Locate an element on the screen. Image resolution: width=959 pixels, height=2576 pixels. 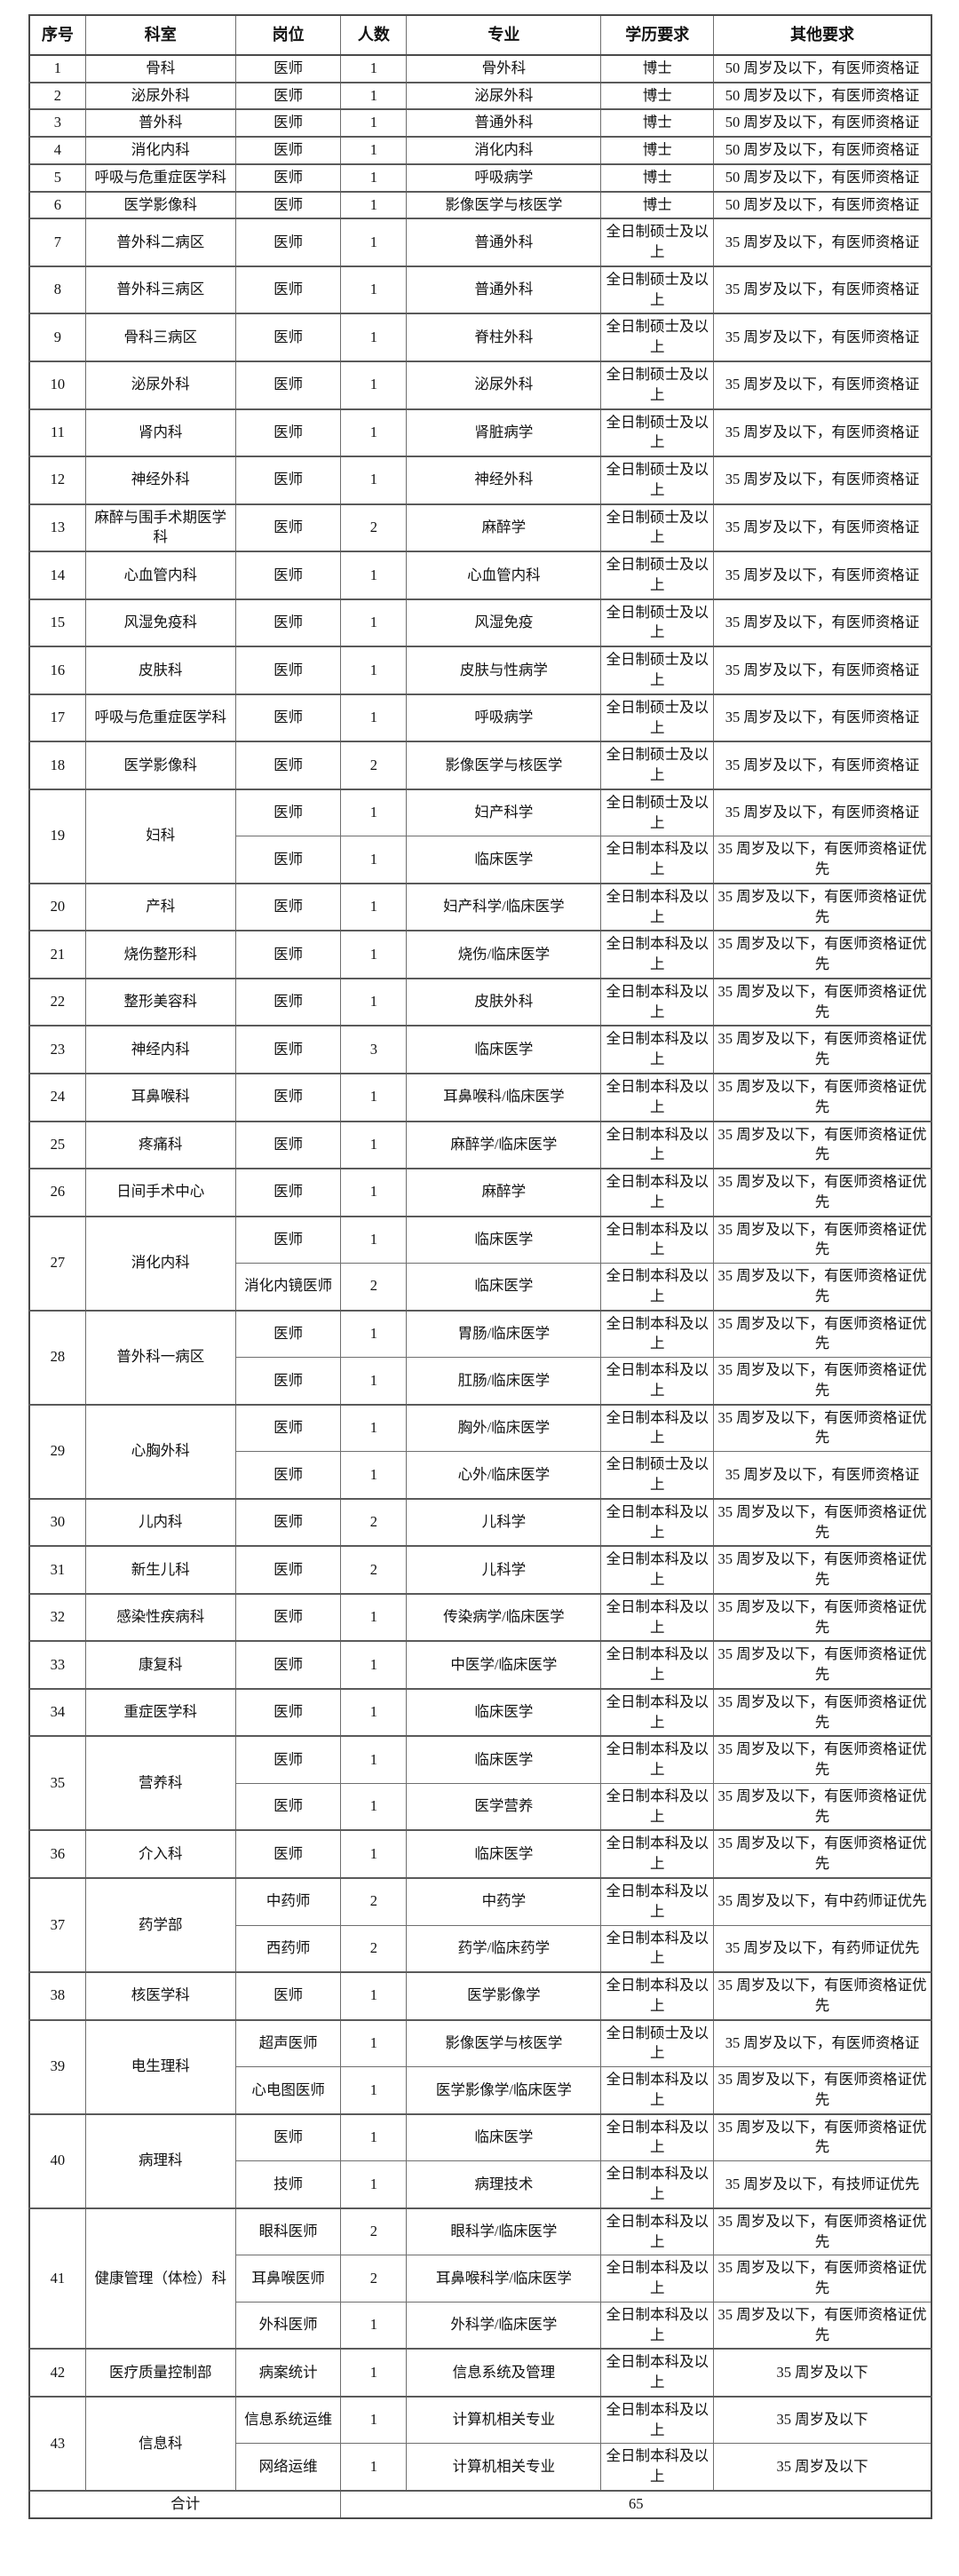
cell-position: 眼科医师 is located at coordinates (288, 2232).